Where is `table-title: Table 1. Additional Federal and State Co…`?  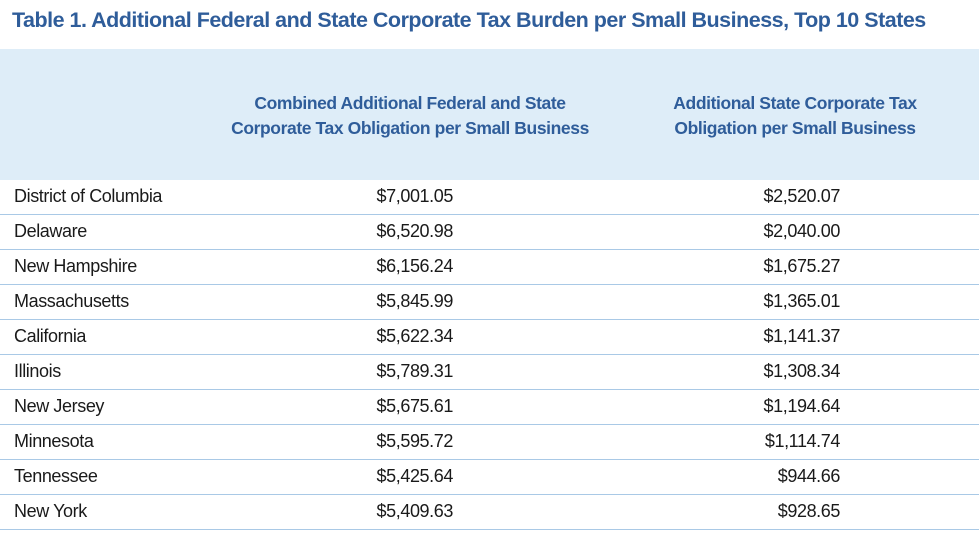
table-title: Table 1. Additional Federal and State Co… is located at coordinates (469, 20).